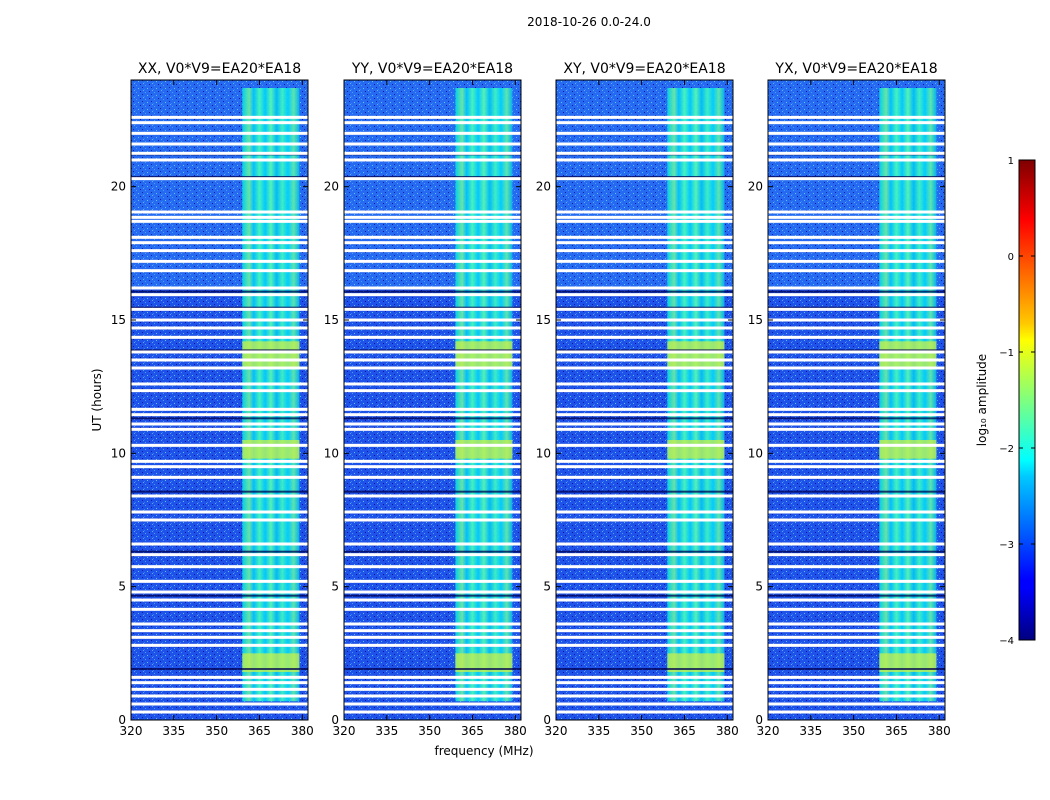  What do you see at coordinates (1027, 400) in the screenshot?
I see `colorbar-gradient` at bounding box center [1027, 400].